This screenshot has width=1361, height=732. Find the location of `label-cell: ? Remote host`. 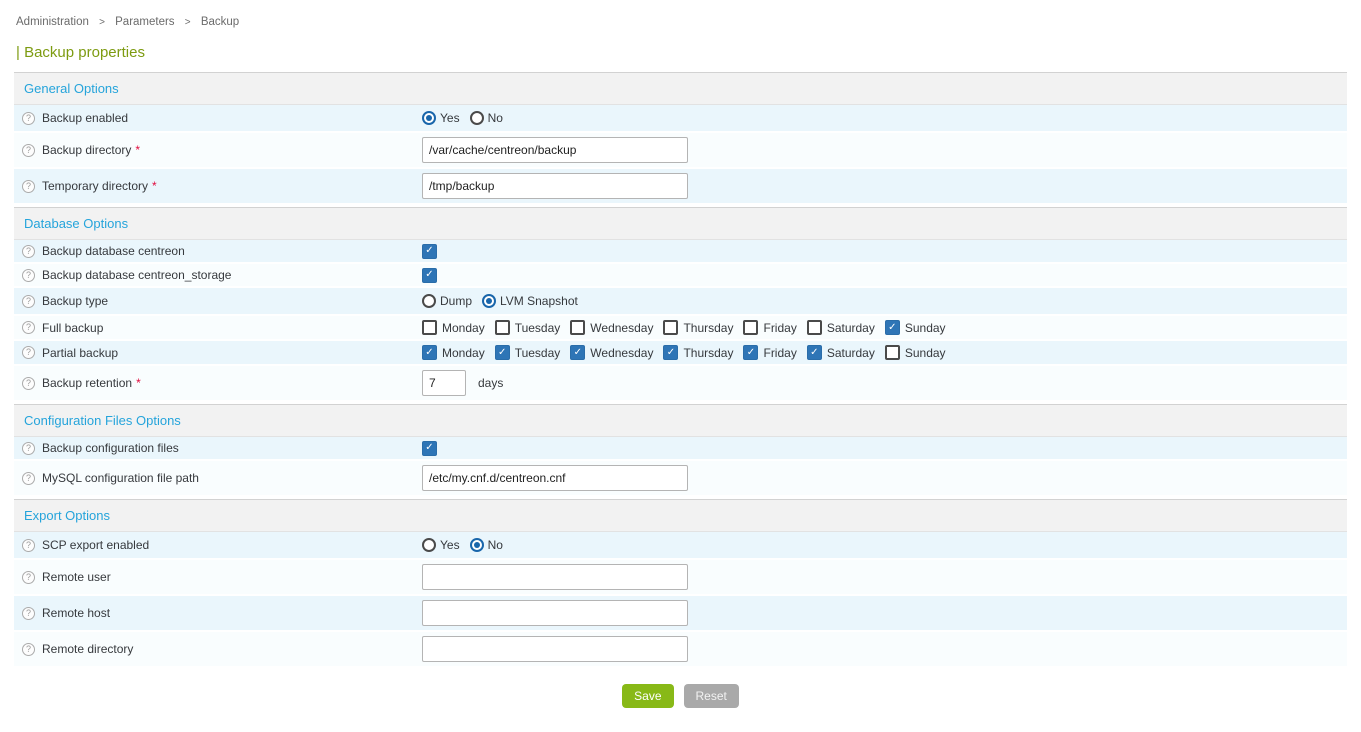

label-cell: ? Remote host is located at coordinates (218, 613).